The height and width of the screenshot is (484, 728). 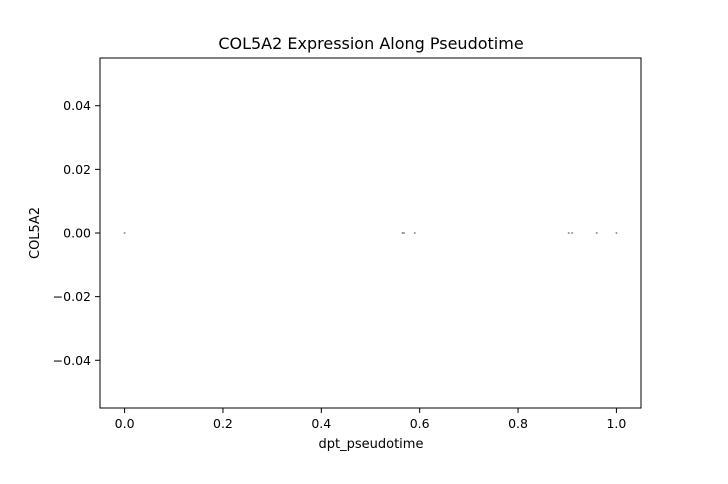 I want to click on y-tick-label: −0.02, so click(x=72, y=296).